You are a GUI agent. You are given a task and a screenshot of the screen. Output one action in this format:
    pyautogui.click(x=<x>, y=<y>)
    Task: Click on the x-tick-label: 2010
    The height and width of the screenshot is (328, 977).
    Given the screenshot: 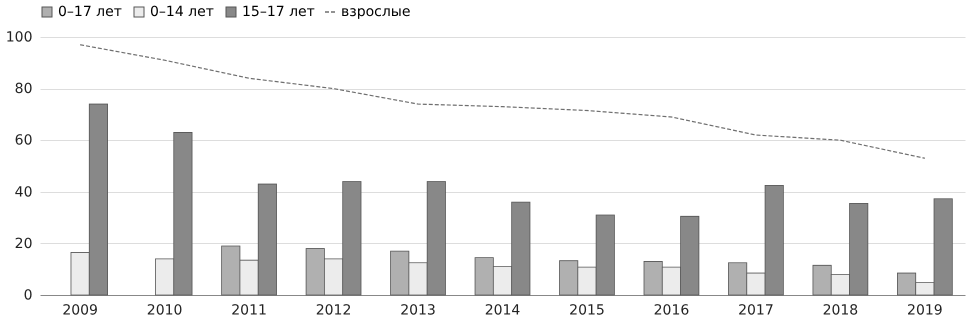 What is the action you would take?
    pyautogui.click(x=164, y=310)
    